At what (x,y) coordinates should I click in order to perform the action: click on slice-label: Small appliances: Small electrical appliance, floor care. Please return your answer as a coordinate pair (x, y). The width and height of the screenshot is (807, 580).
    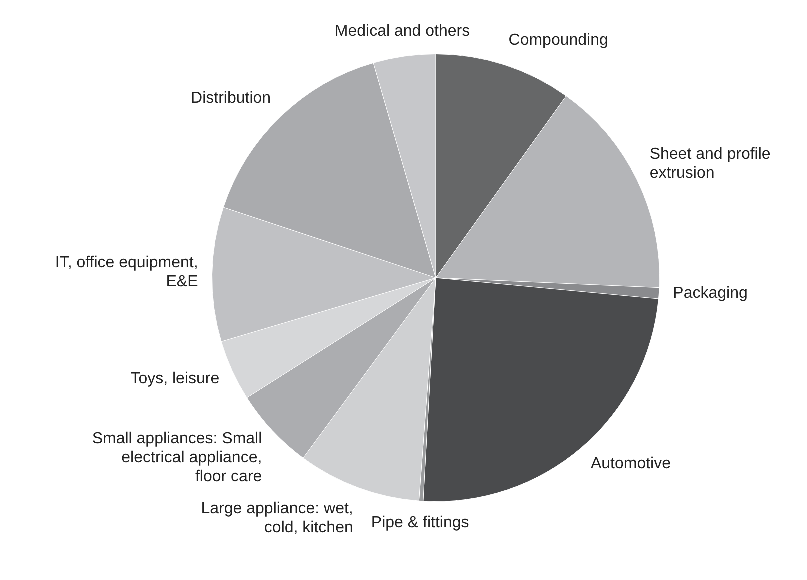
    Looking at the image, I should click on (177, 458).